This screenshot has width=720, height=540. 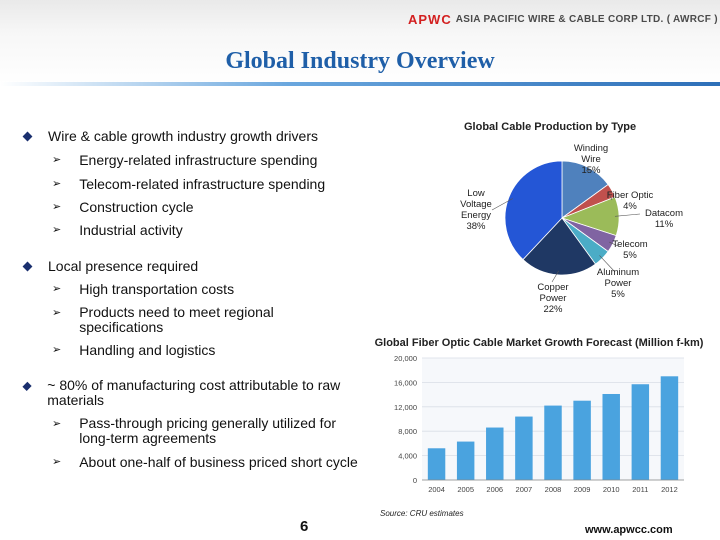 I want to click on bullet-local-presence: Local presence required, so click(x=110, y=266).